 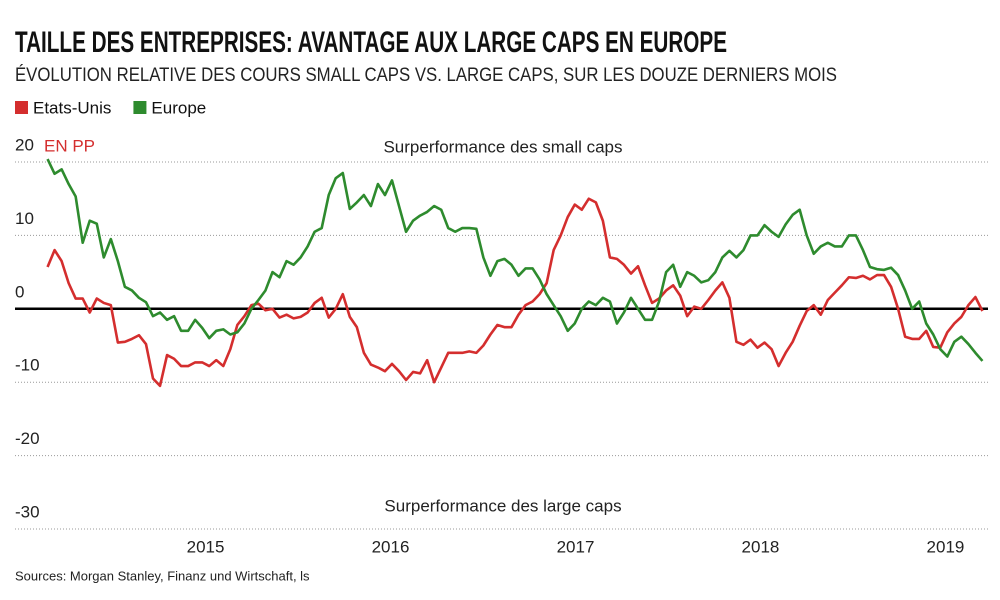 I want to click on x-tick-label: 2018, so click(x=761, y=546).